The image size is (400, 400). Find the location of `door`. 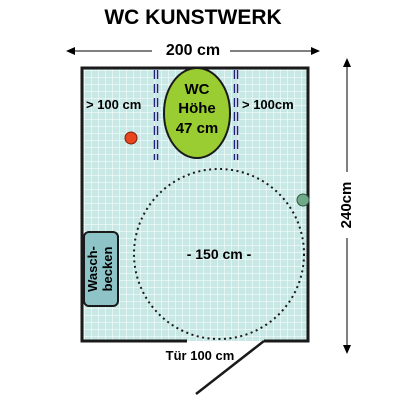

door is located at coordinates (230, 367).